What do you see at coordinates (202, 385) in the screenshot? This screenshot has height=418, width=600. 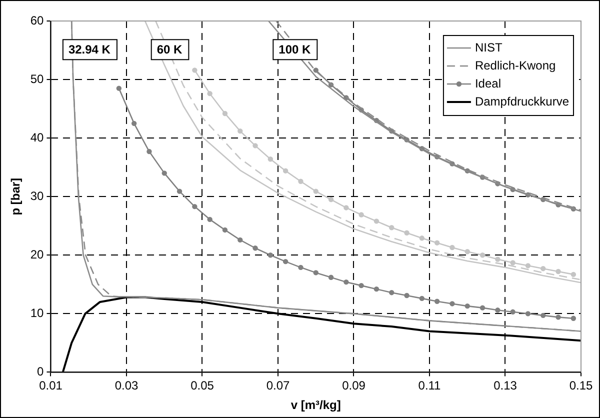 I see `x-tick-label: 0.05` at bounding box center [202, 385].